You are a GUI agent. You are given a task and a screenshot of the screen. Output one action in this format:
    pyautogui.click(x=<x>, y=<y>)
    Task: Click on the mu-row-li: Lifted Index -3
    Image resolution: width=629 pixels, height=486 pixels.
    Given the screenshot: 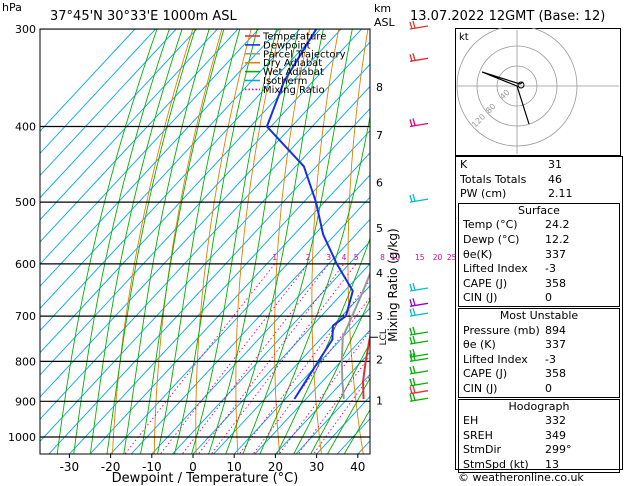 What is the action you would take?
    pyautogui.click(x=509, y=359)
    